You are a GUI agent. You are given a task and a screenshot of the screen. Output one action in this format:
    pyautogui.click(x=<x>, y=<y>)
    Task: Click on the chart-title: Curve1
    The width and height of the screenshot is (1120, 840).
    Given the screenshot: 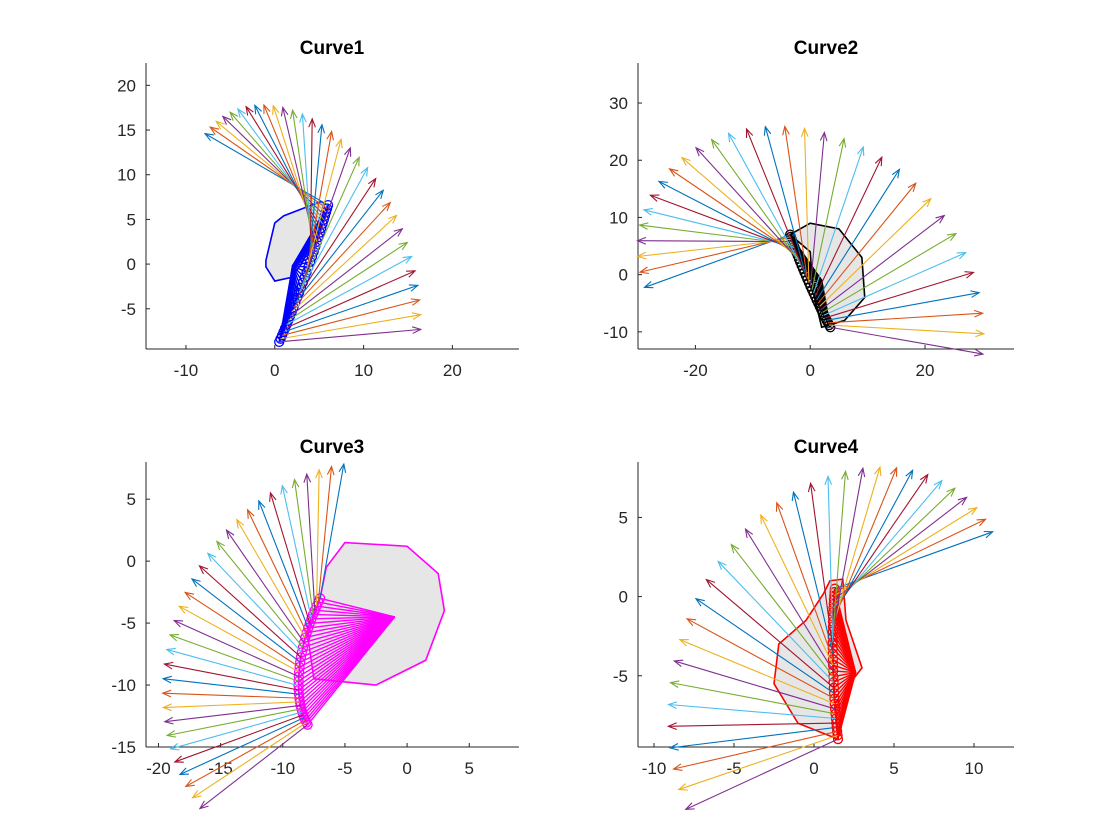 What is the action you would take?
    pyautogui.click(x=332, y=48)
    